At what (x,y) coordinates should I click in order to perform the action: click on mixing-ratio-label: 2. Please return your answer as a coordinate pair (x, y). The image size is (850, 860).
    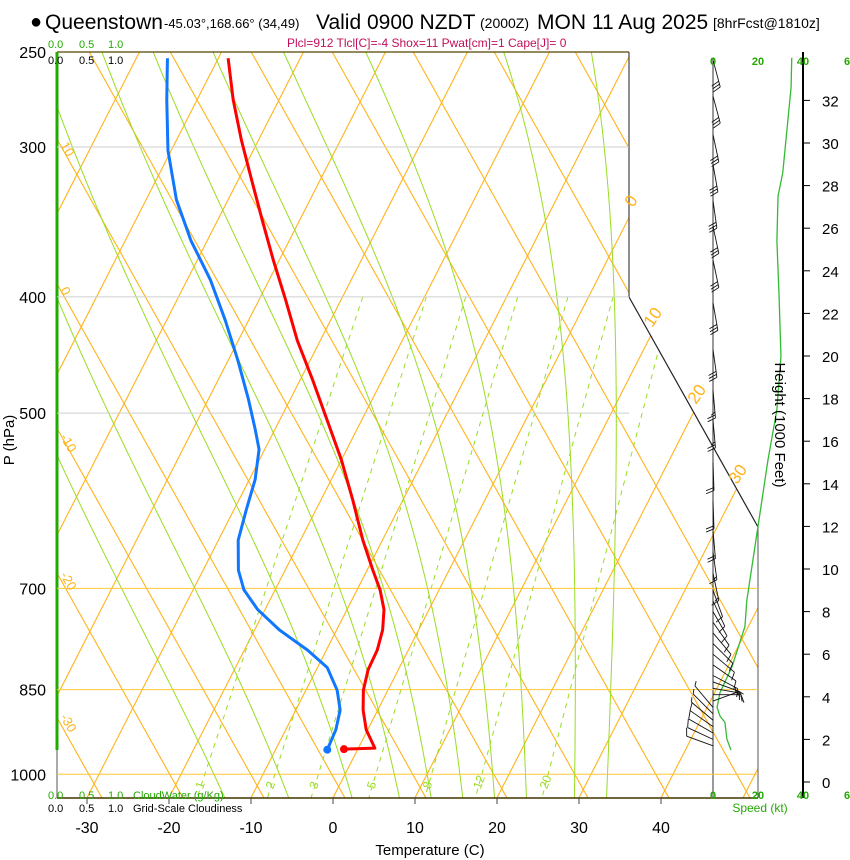
    Looking at the image, I should click on (271, 784).